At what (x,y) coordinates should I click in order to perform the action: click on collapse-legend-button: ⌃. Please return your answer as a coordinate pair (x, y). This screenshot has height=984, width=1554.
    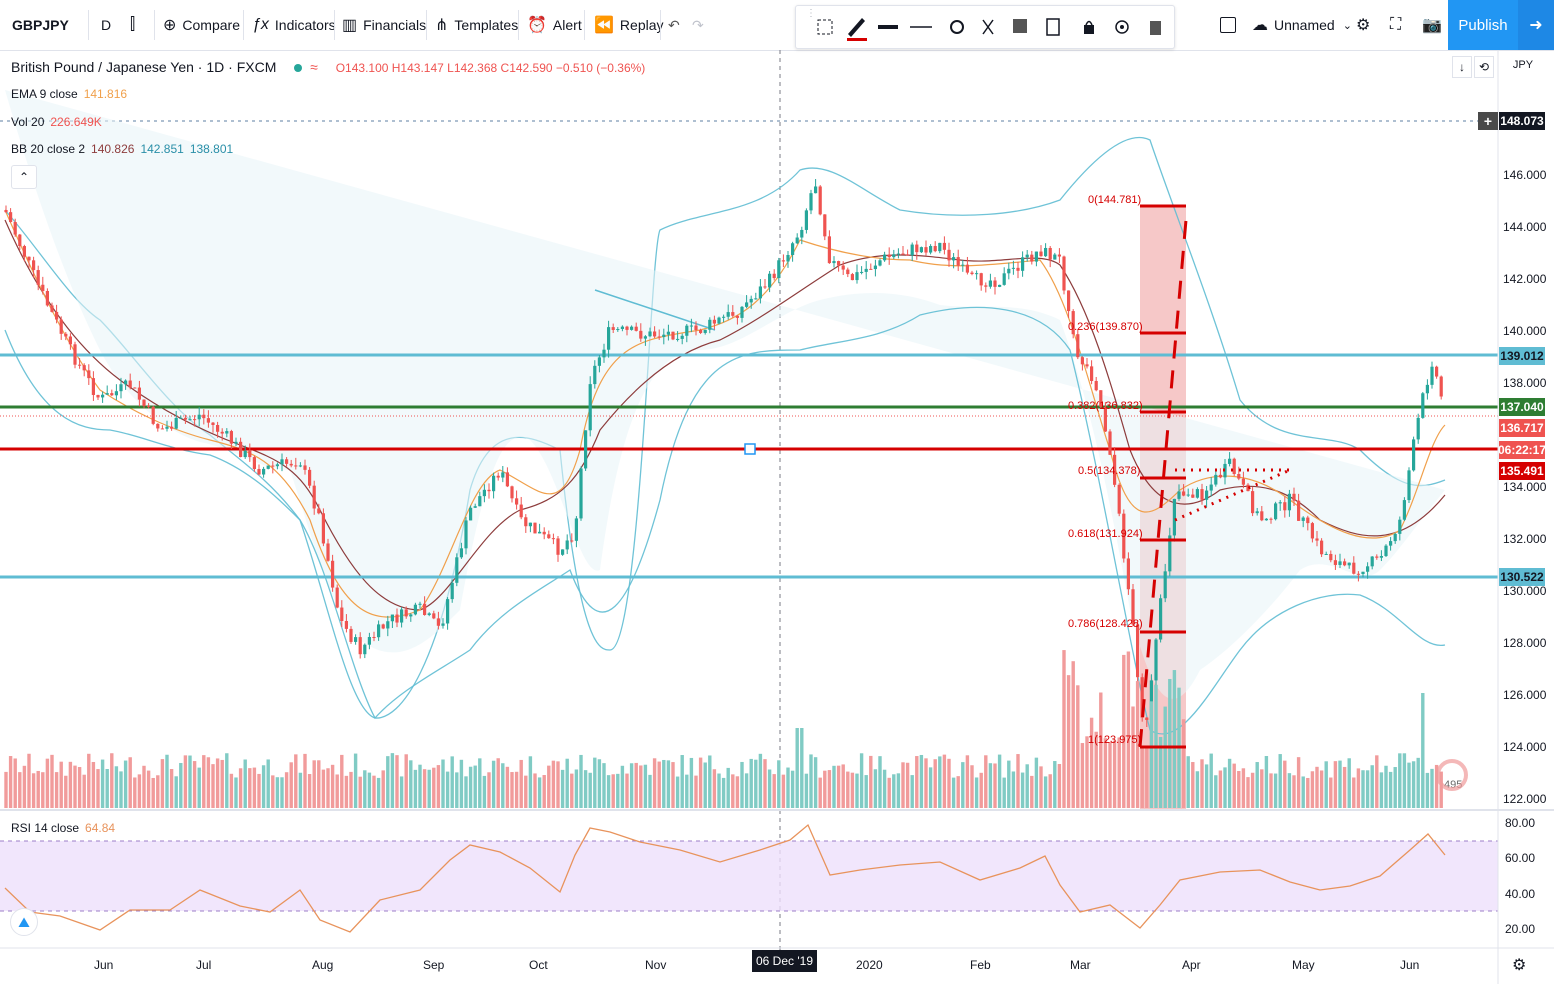
    Looking at the image, I should click on (24, 177).